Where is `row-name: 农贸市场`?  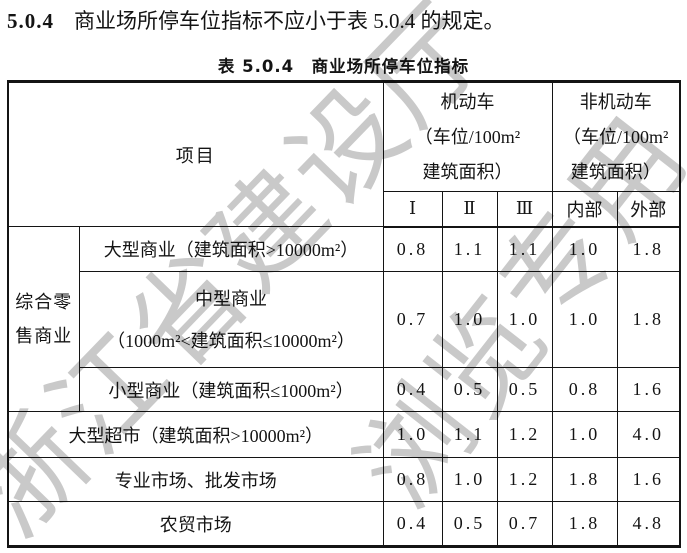 row-name: 农贸市场 is located at coordinates (195, 524).